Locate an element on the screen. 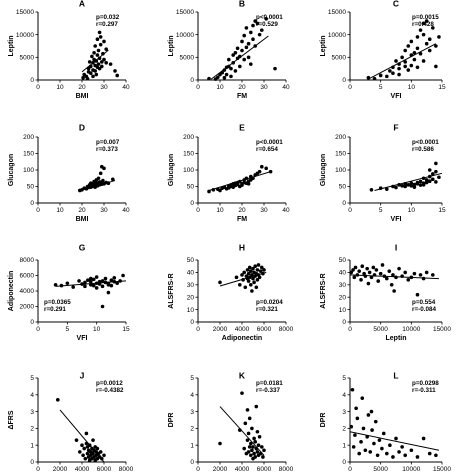 The width and height of the screenshot is (474, 474). trend-line is located at coordinates (408, 181).